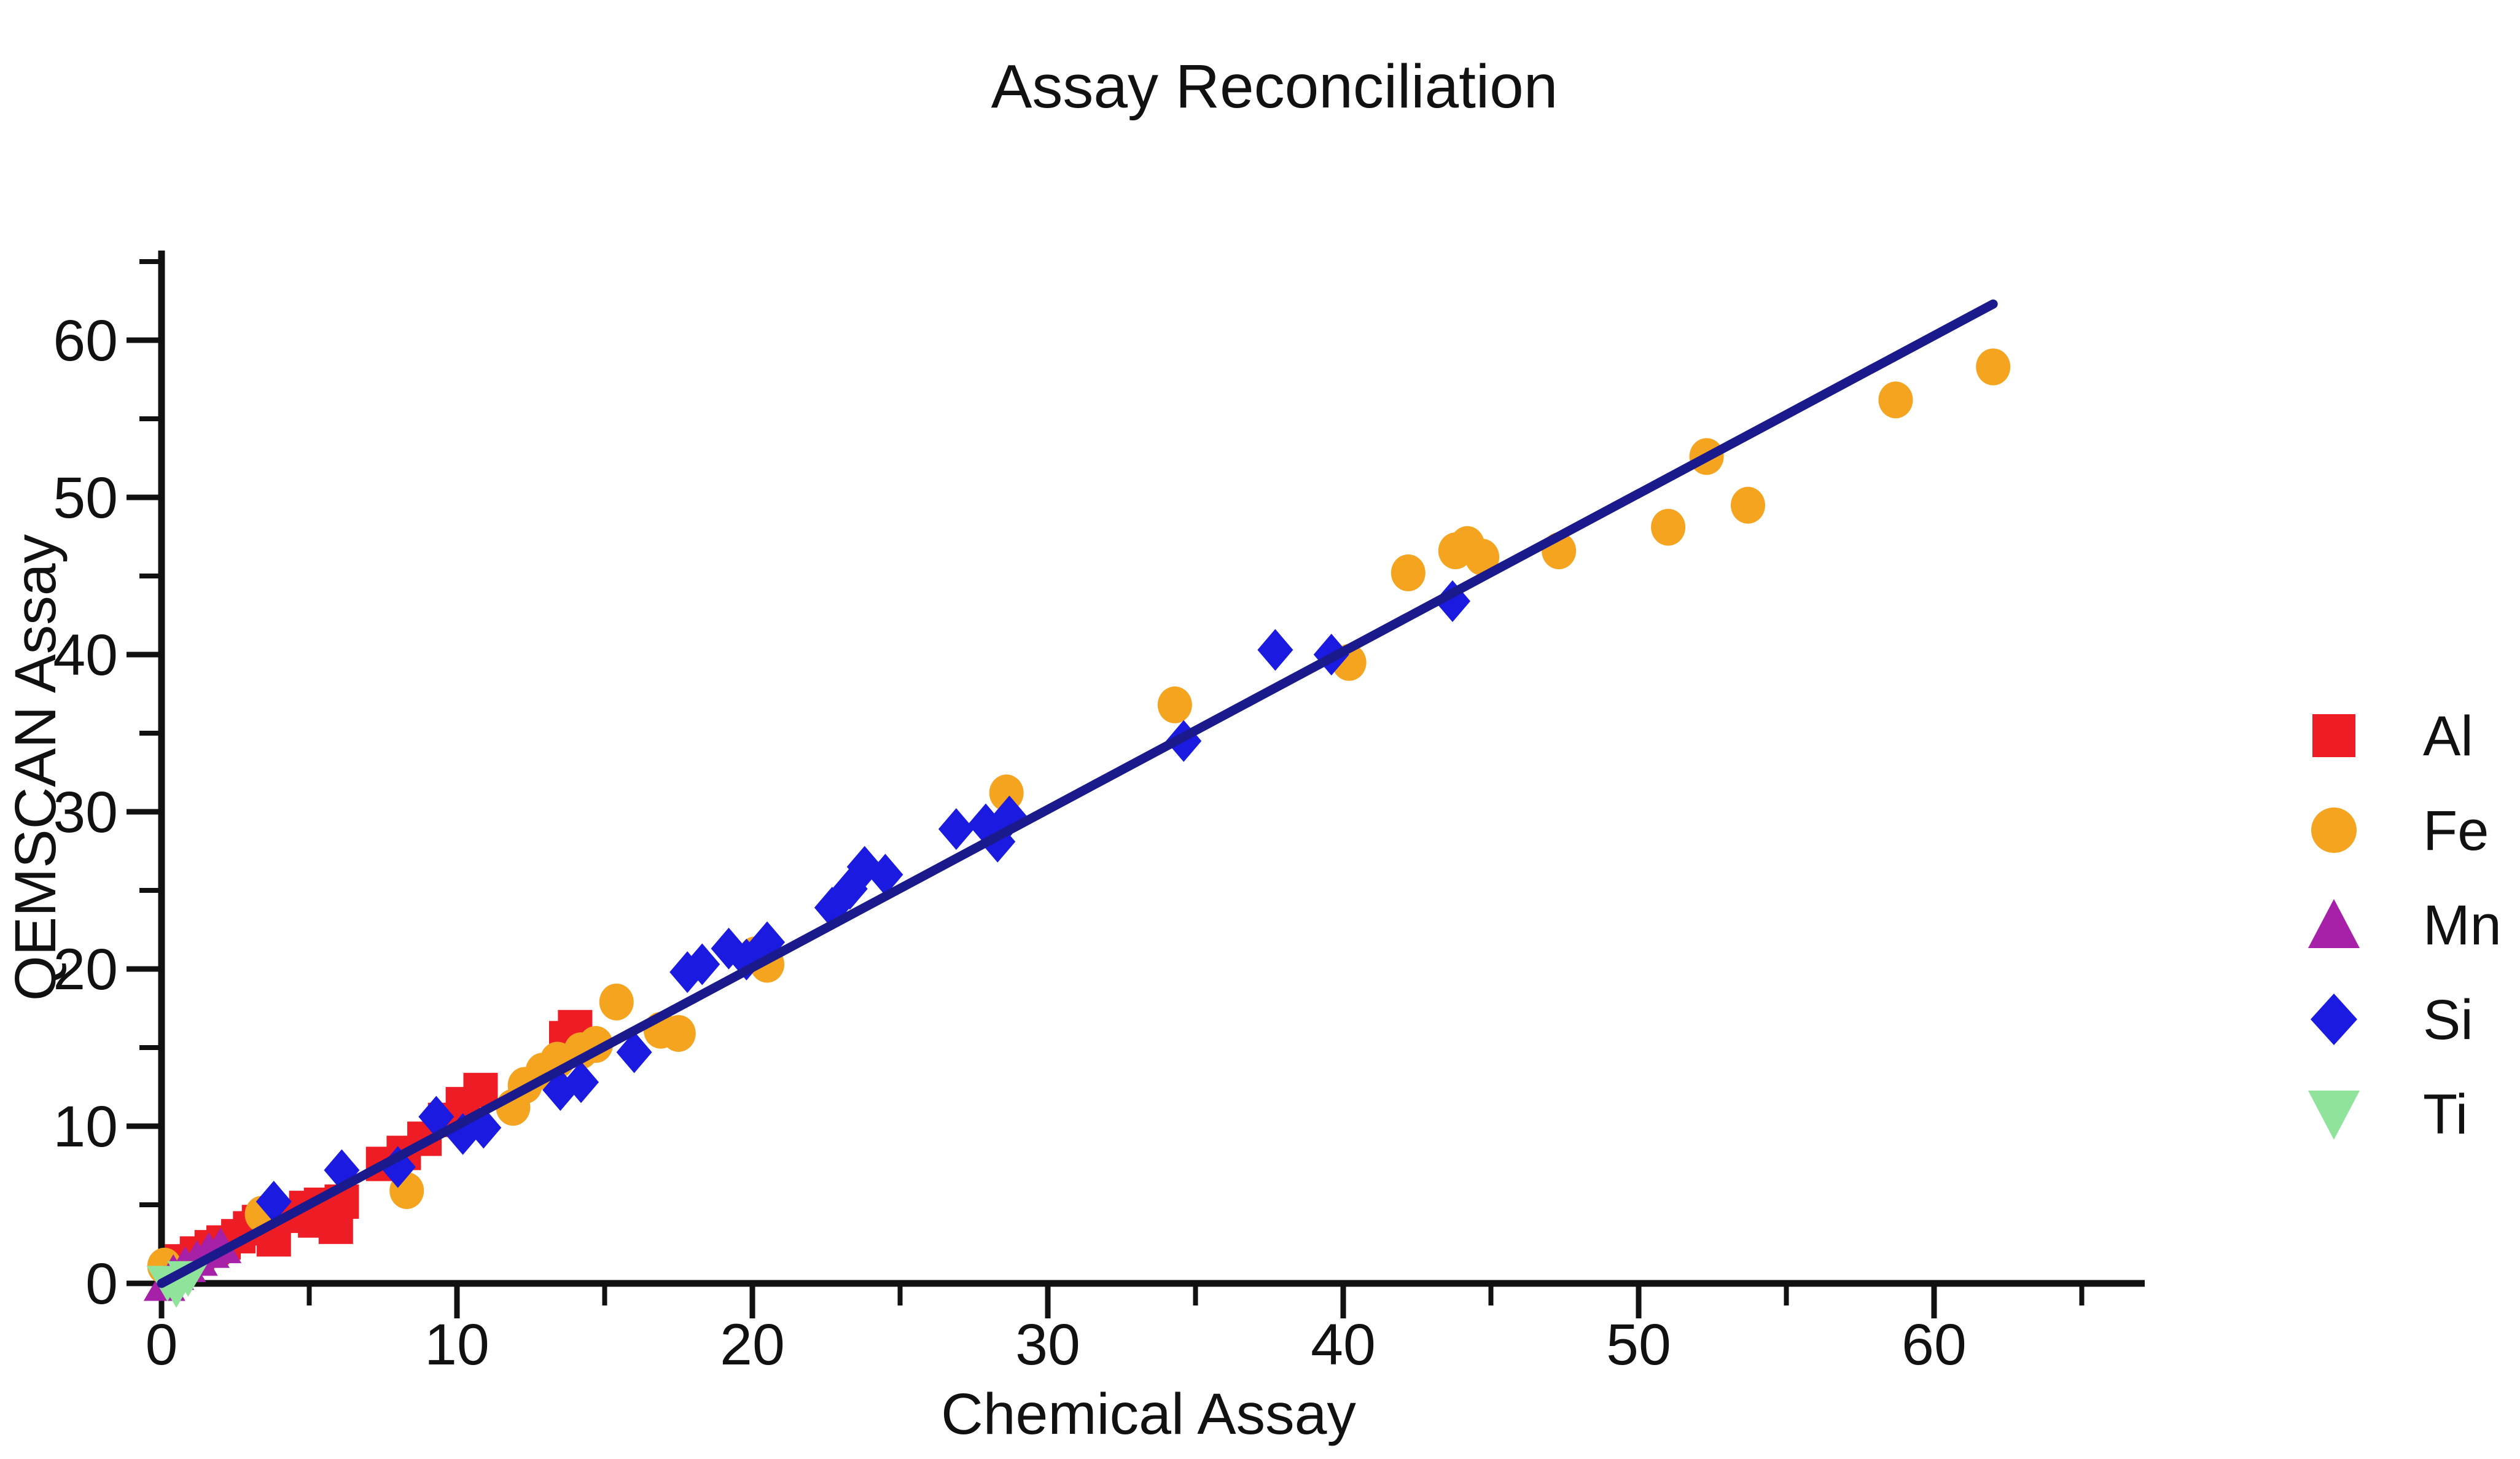 This screenshot has width=2520, height=1459. What do you see at coordinates (2462, 925) in the screenshot?
I see `legend-label-mn: Mn` at bounding box center [2462, 925].